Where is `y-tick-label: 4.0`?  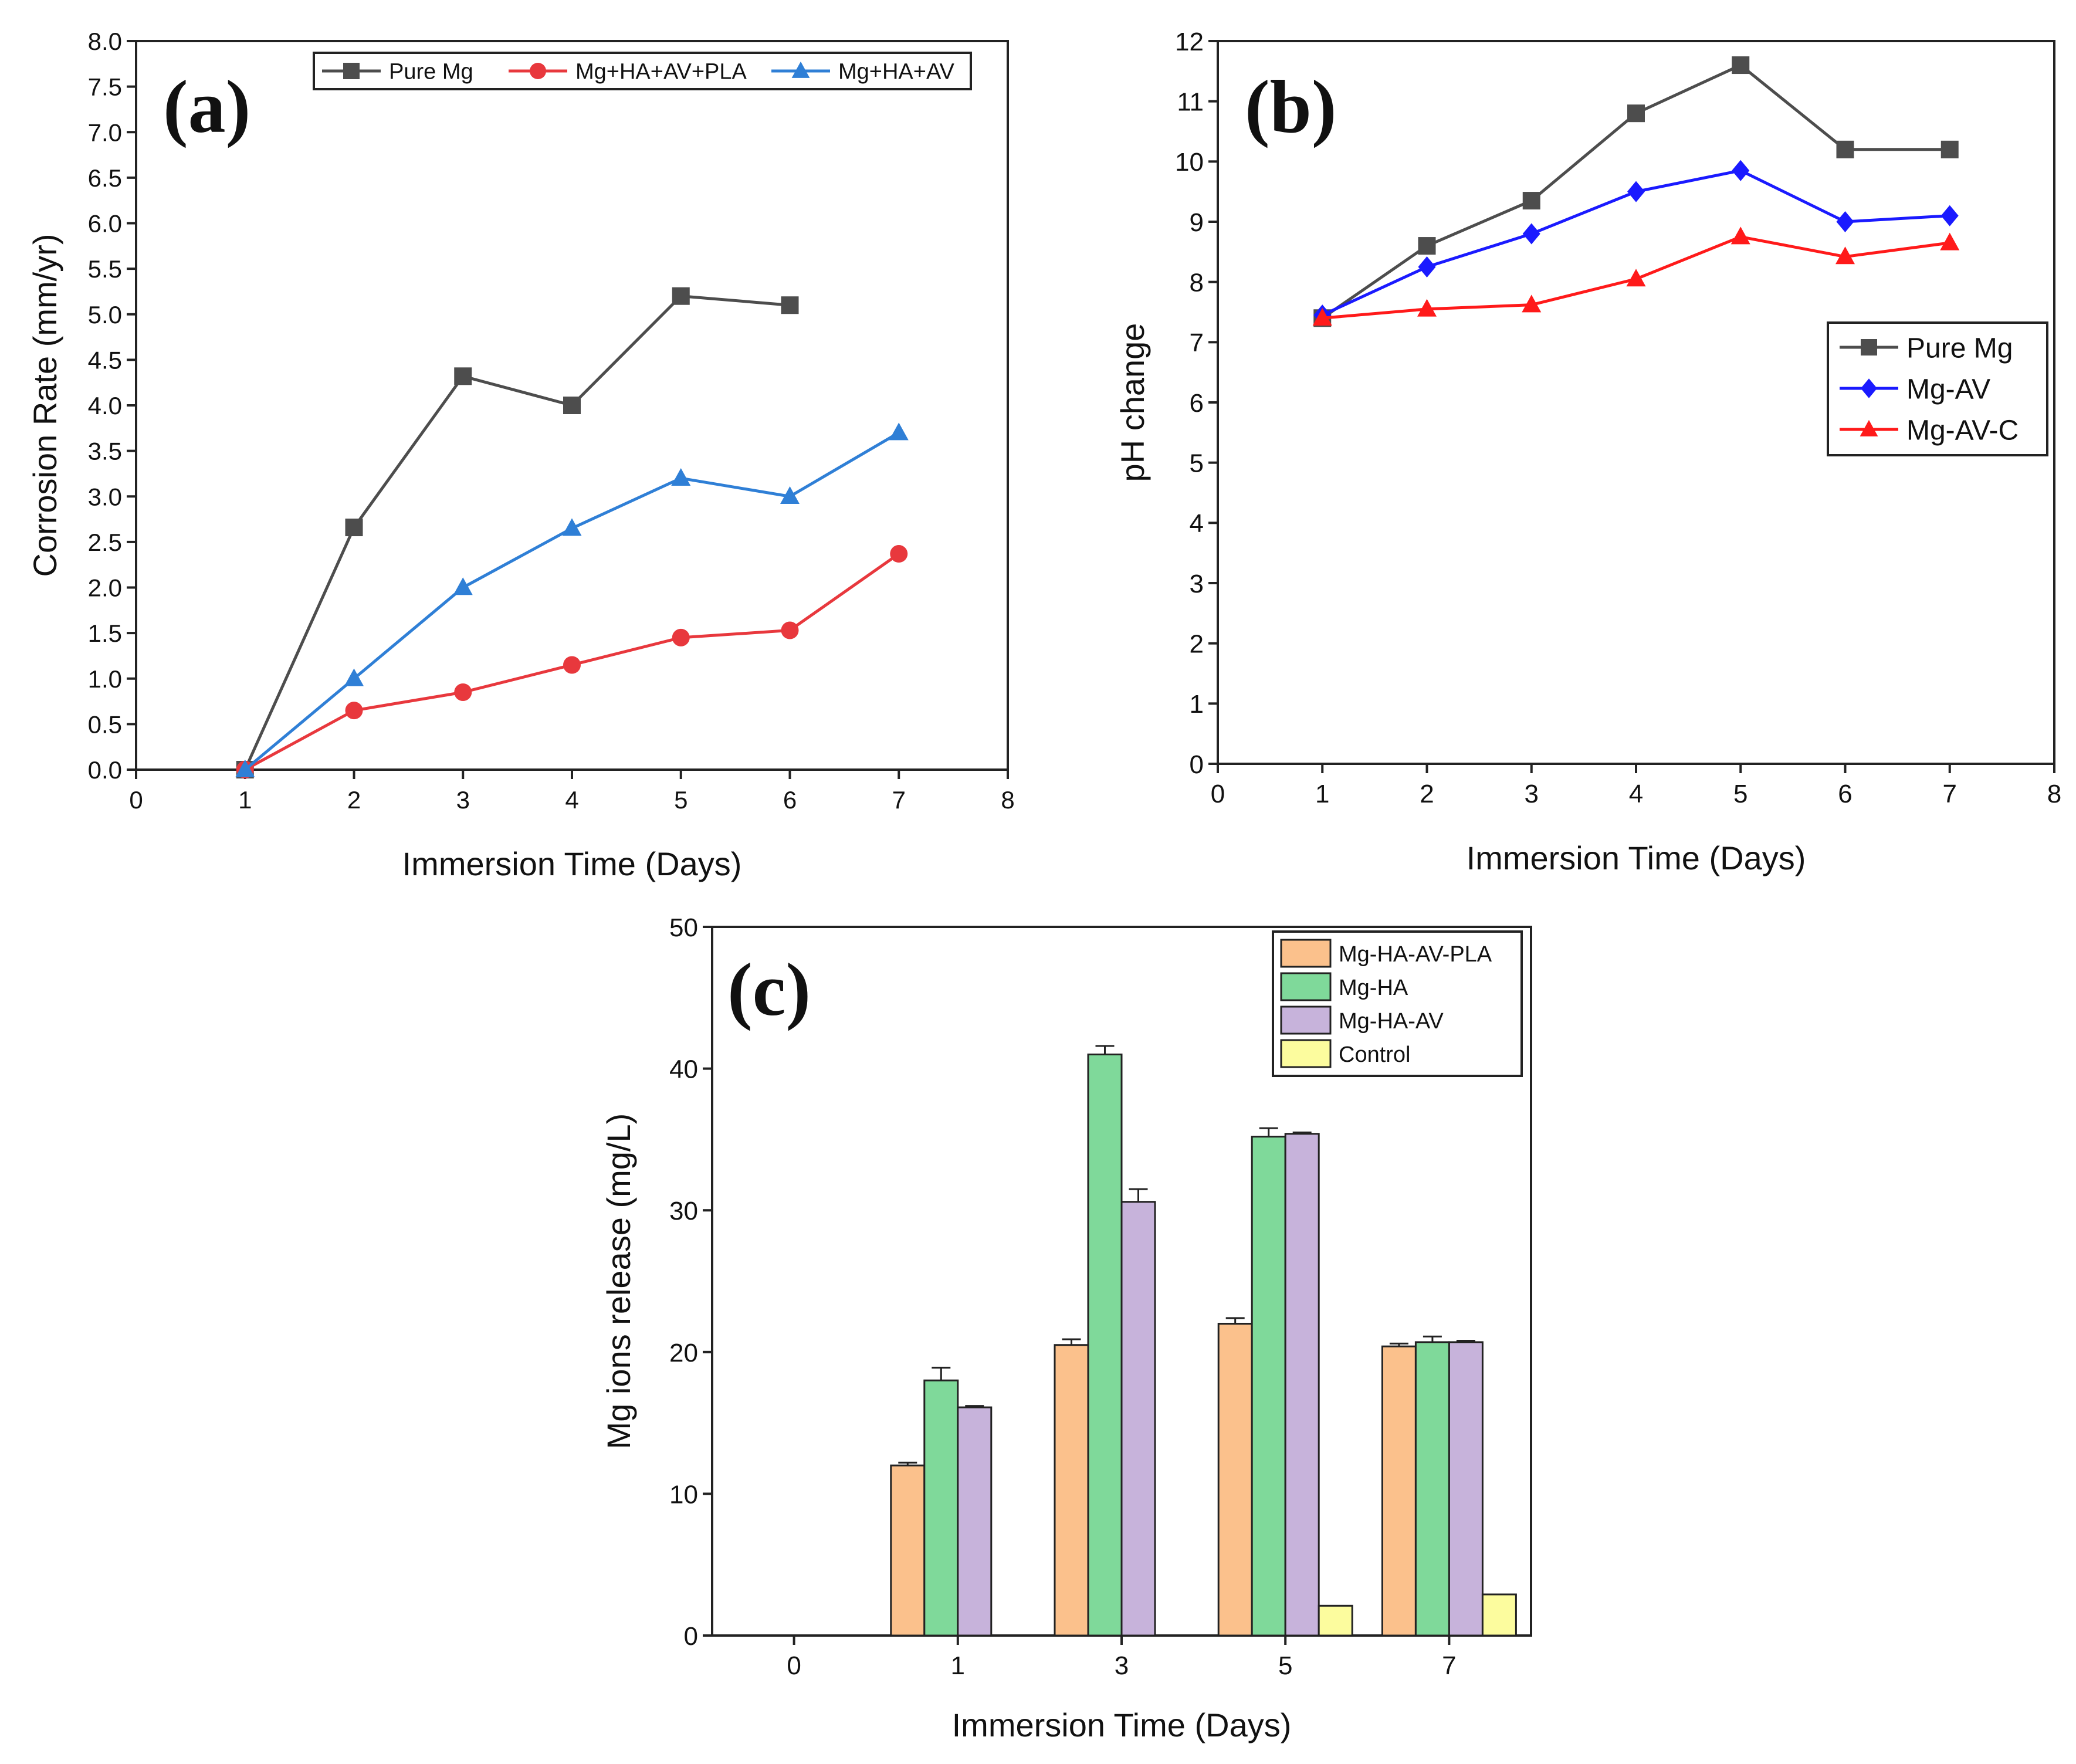 y-tick-label: 4.0 is located at coordinates (105, 405).